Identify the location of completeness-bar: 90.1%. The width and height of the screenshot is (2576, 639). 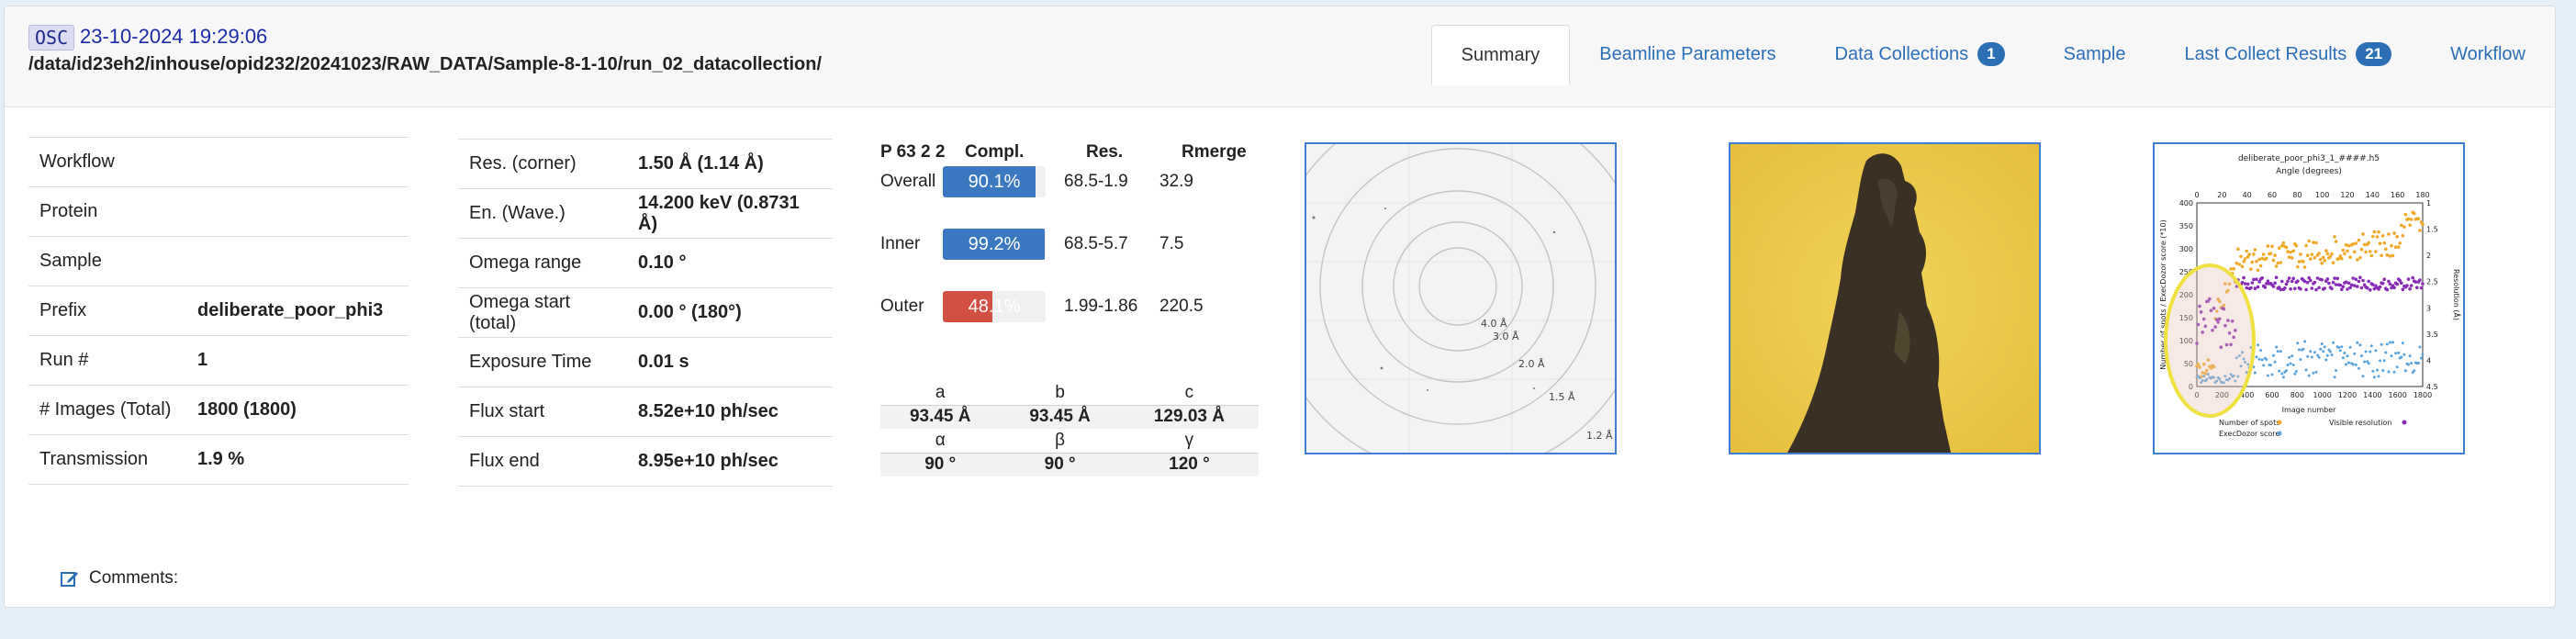
(994, 181).